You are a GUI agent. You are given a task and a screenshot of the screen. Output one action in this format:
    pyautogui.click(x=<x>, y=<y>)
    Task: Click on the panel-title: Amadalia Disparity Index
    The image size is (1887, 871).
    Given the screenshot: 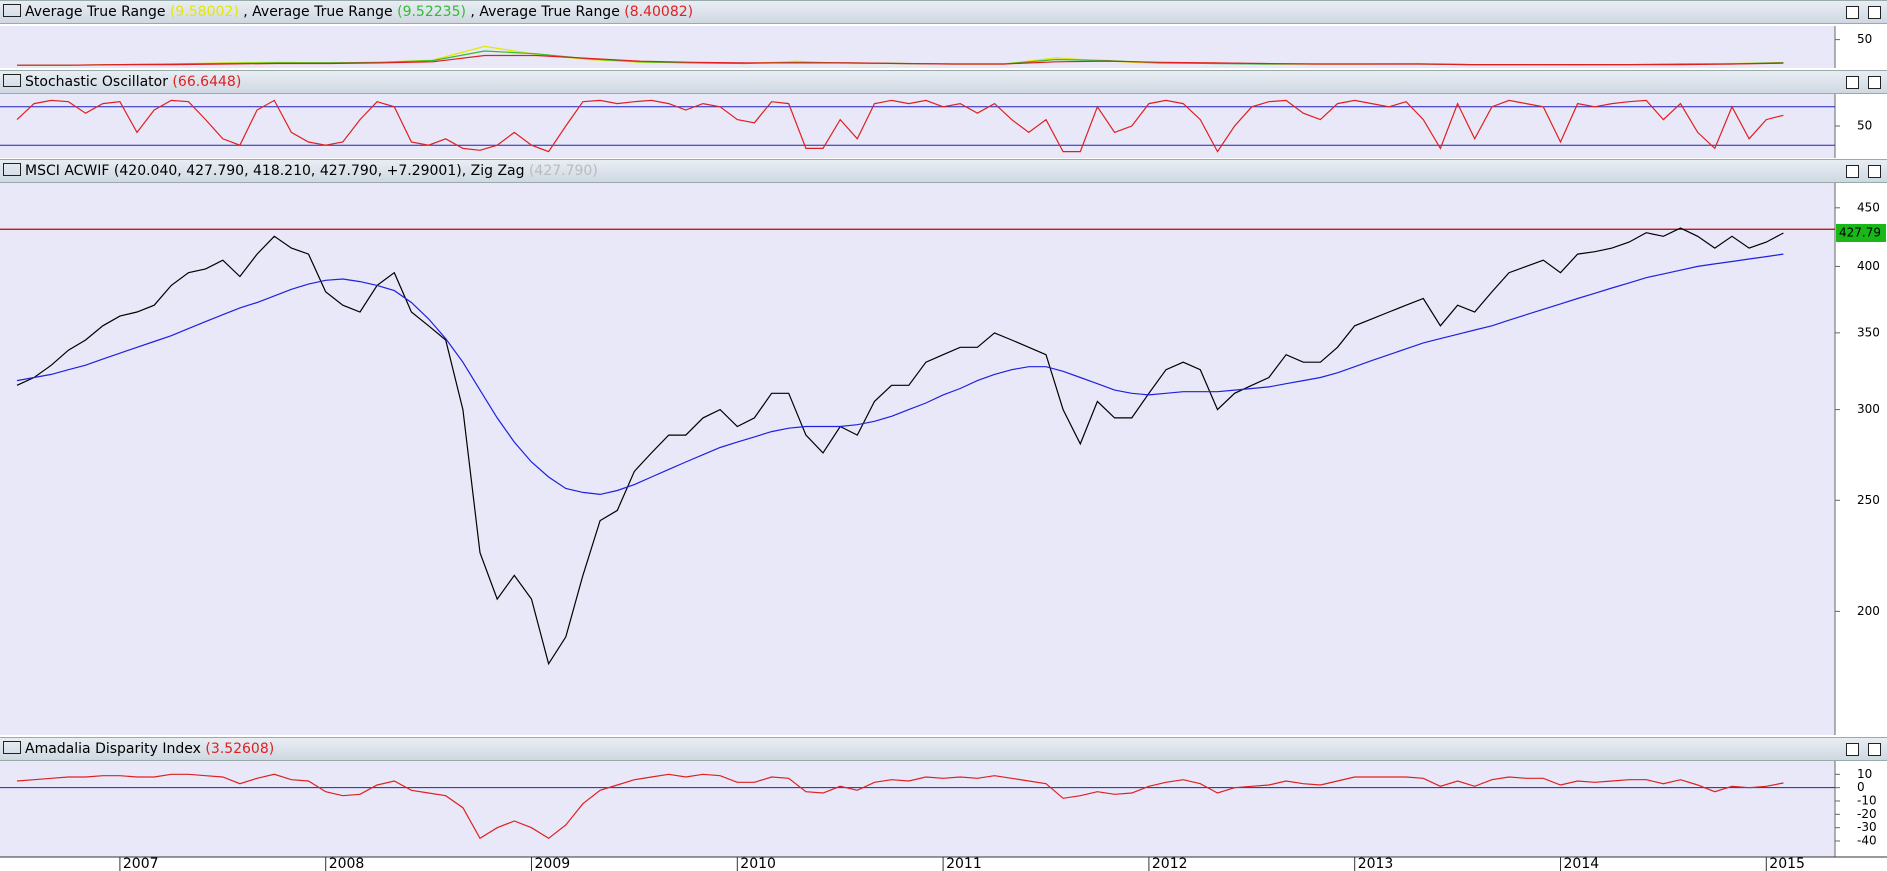 What is the action you would take?
    pyautogui.click(x=113, y=749)
    